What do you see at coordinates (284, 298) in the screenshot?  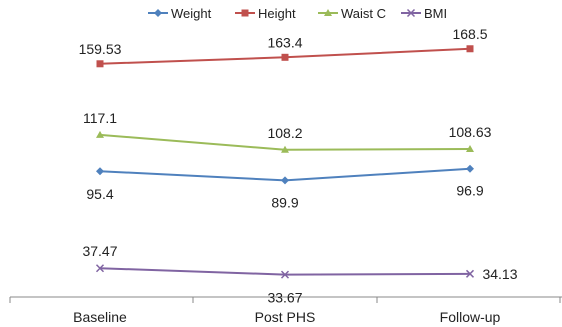 I see `data-label: 33.67` at bounding box center [284, 298].